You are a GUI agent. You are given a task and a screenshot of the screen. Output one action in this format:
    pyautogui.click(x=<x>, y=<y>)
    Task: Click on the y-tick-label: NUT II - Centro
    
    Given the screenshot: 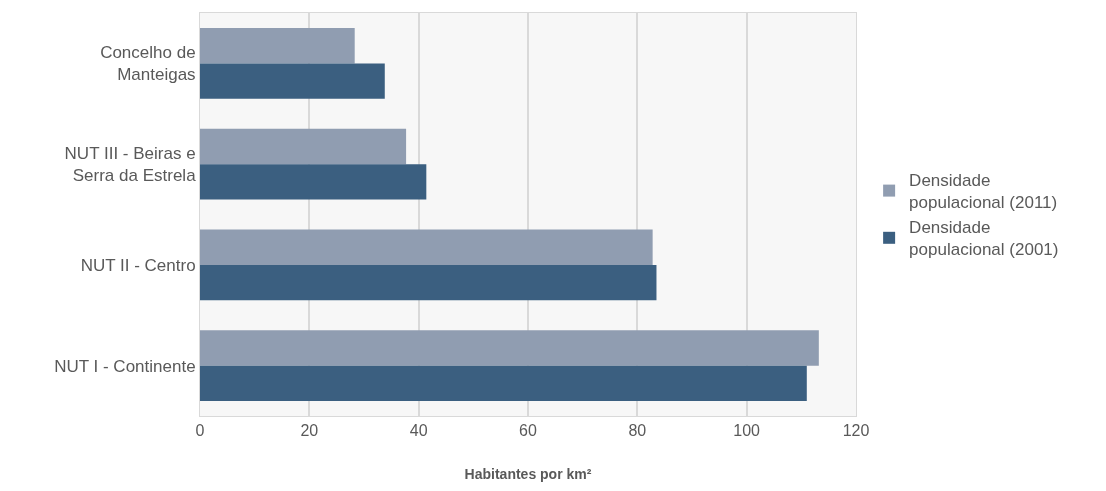 What is the action you would take?
    pyautogui.click(x=138, y=265)
    